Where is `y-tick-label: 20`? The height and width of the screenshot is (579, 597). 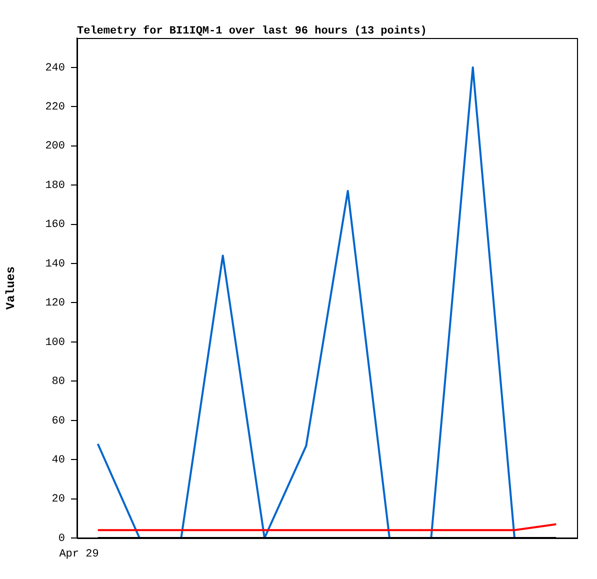
y-tick-label: 20 is located at coordinates (58, 500).